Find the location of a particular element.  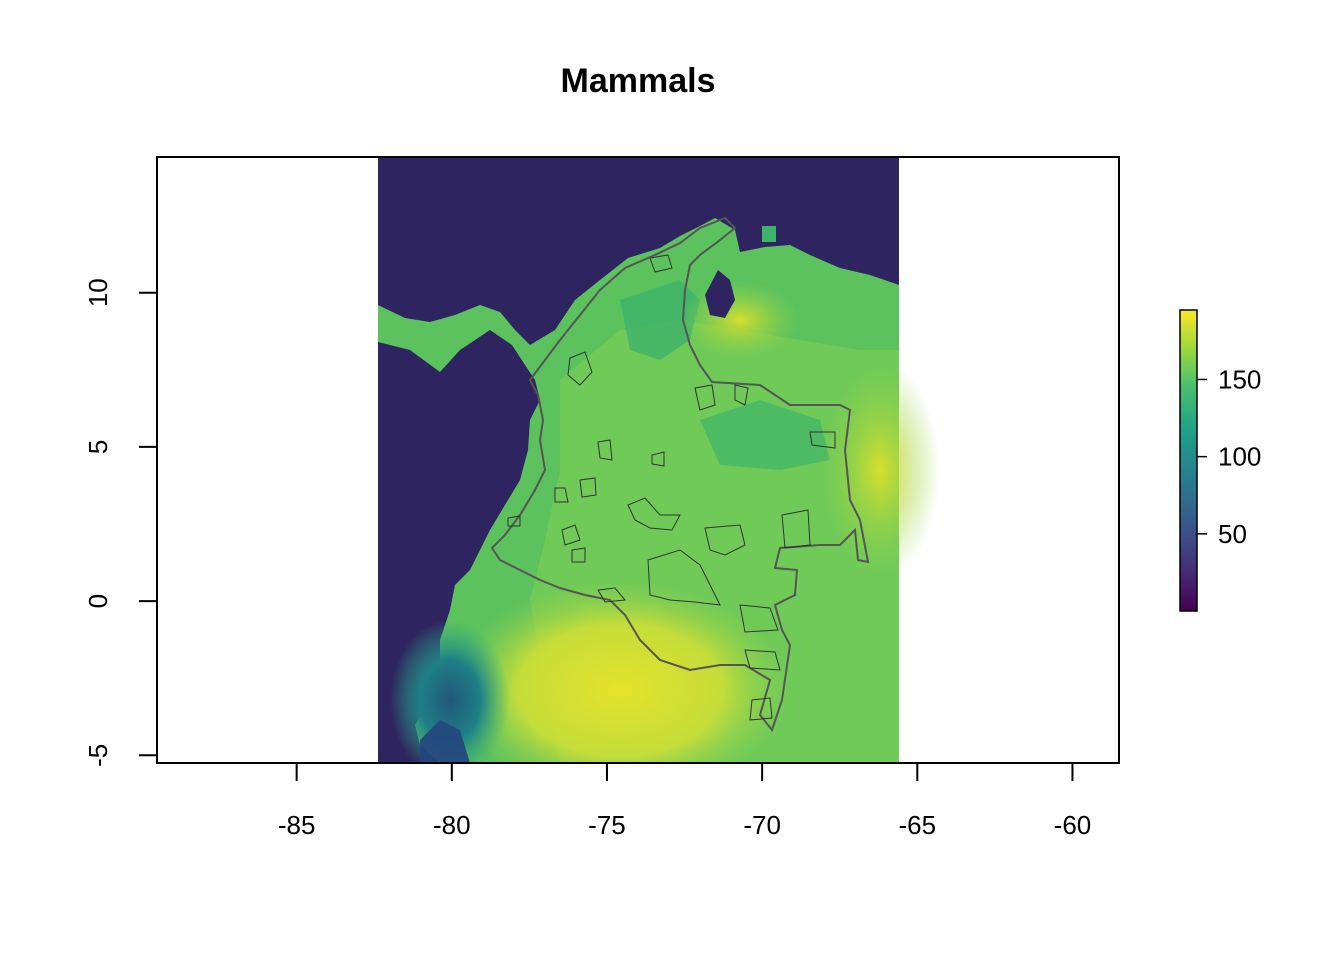

y-tick-label: 10 is located at coordinates (98, 292).